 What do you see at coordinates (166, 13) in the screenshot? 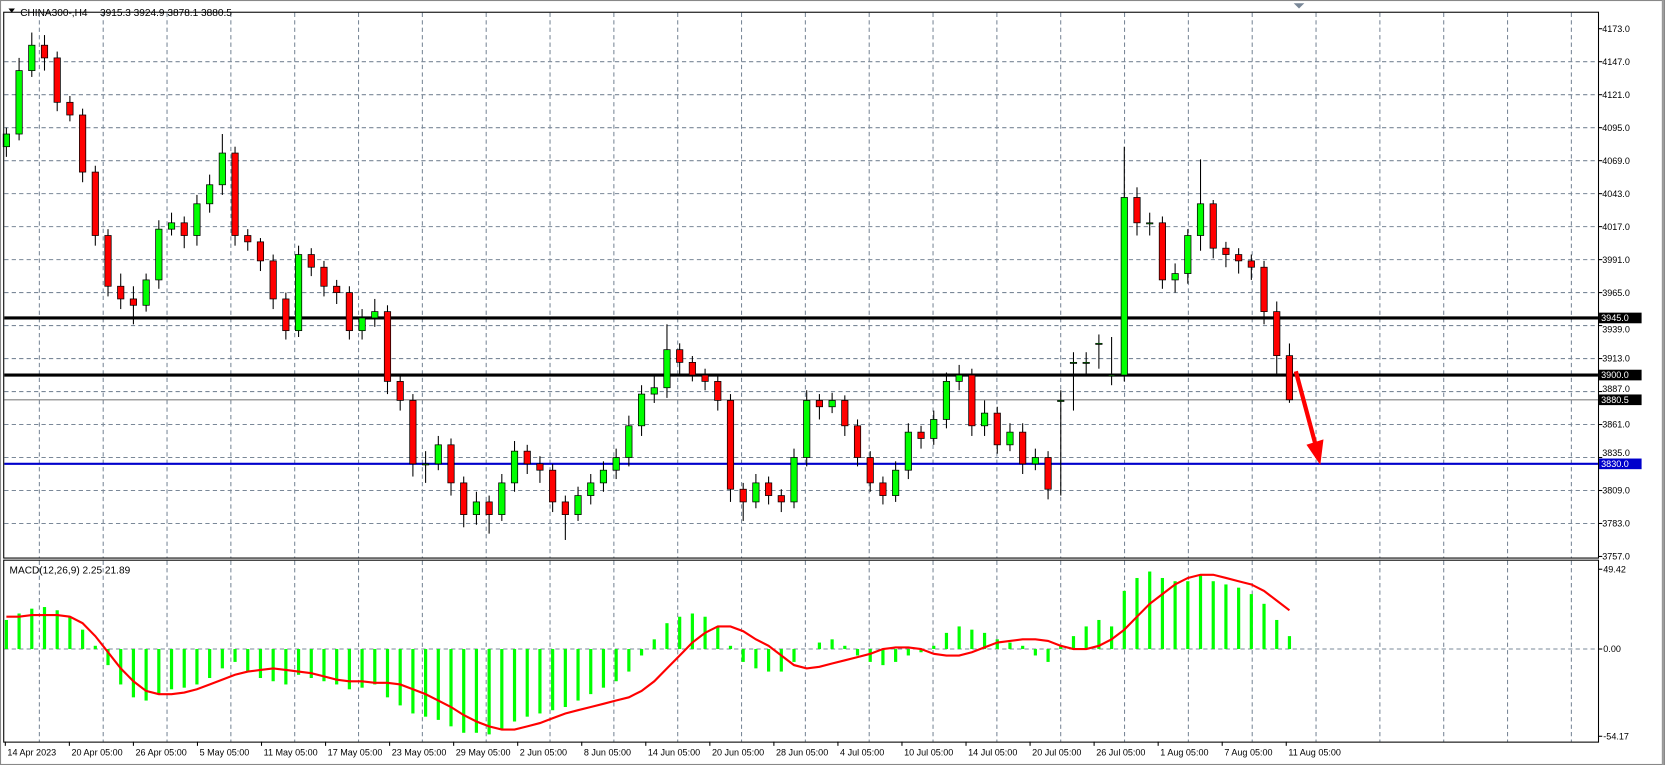
I see `ohlc-label: 3915.3 3924.9 3878.1 3880.5` at bounding box center [166, 13].